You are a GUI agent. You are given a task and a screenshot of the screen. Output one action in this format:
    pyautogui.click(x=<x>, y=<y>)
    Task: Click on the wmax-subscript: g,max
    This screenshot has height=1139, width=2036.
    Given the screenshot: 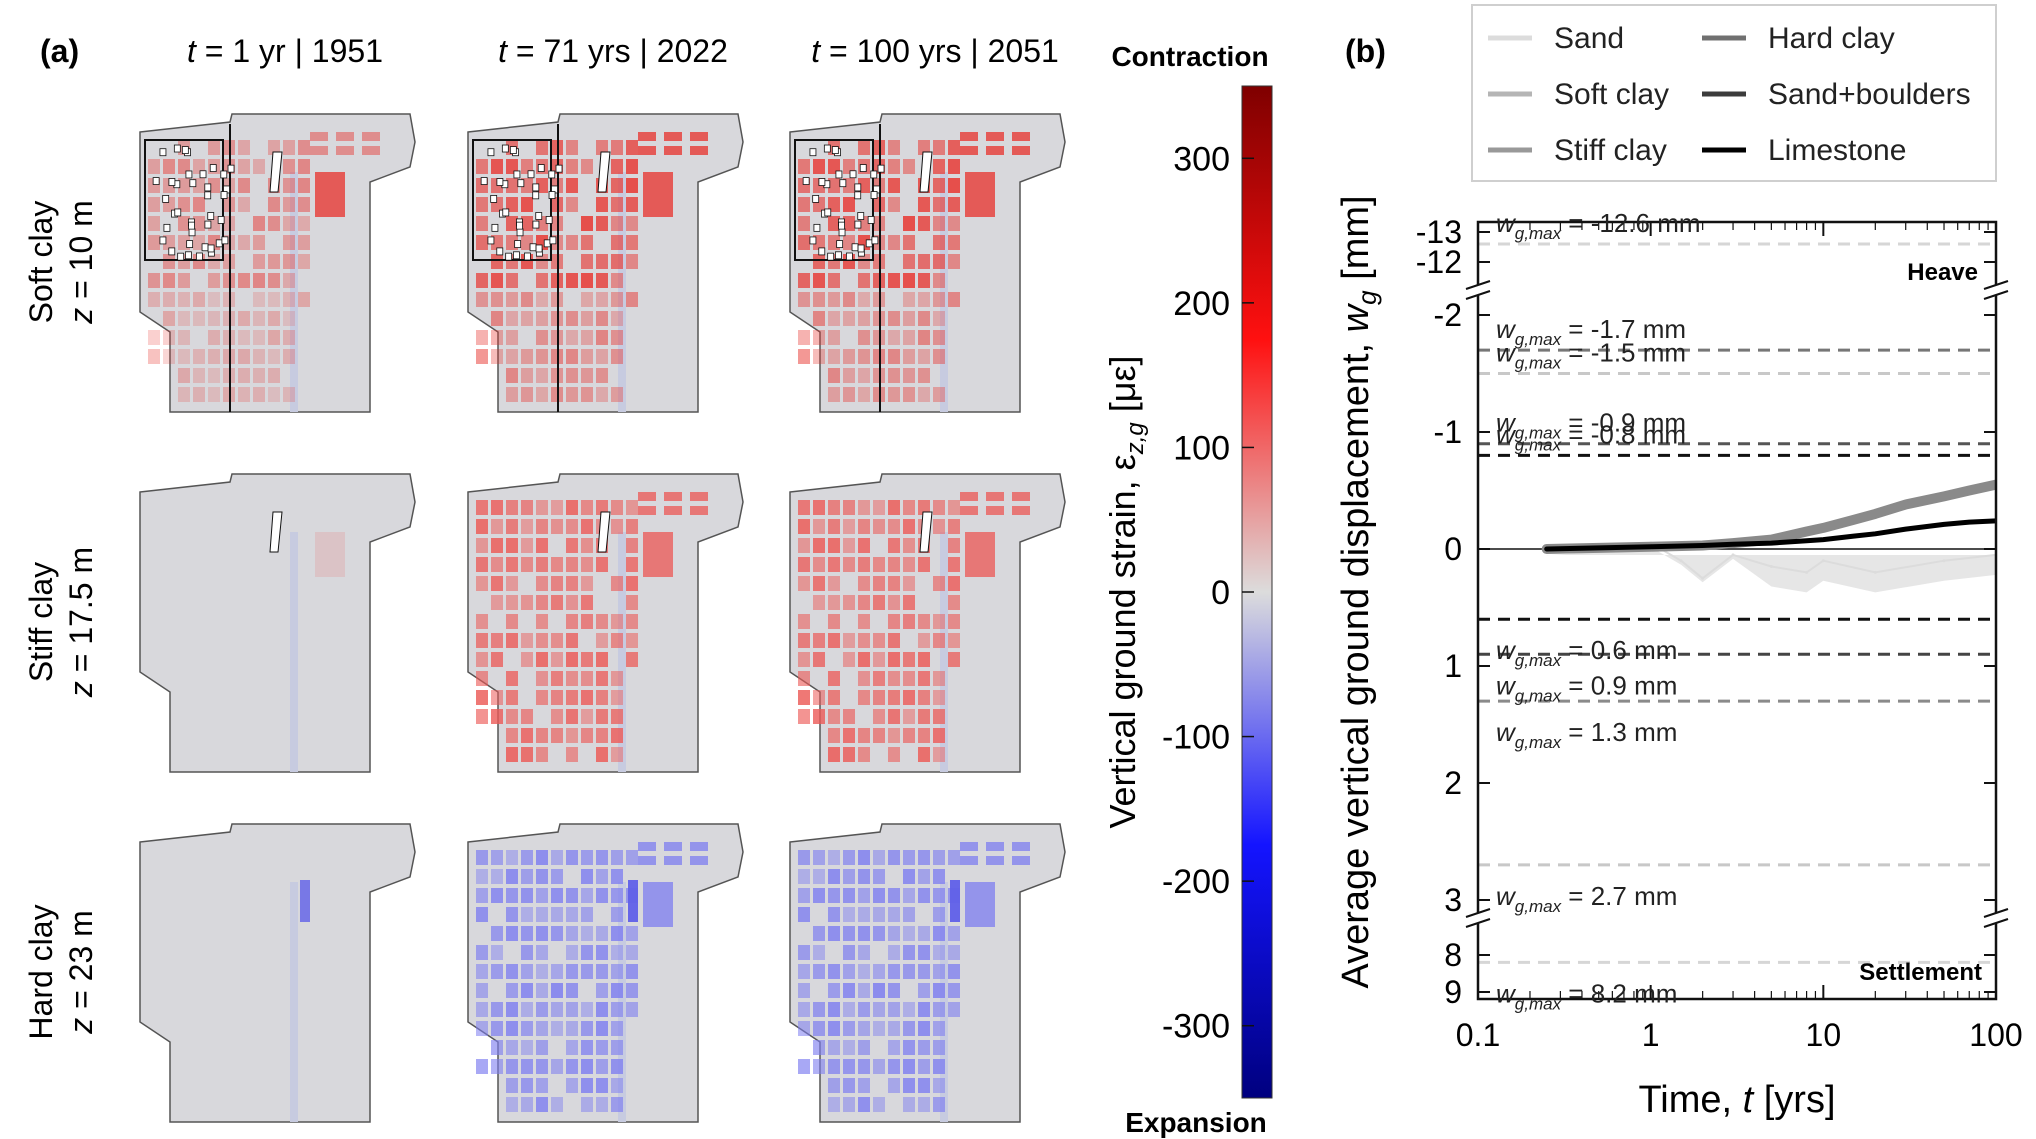 What is the action you would take?
    pyautogui.click(x=1538, y=660)
    